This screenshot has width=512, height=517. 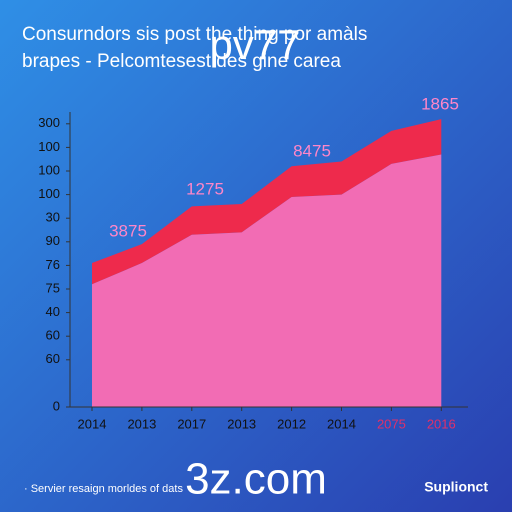 I want to click on y-tick-label: 75, so click(x=53, y=287).